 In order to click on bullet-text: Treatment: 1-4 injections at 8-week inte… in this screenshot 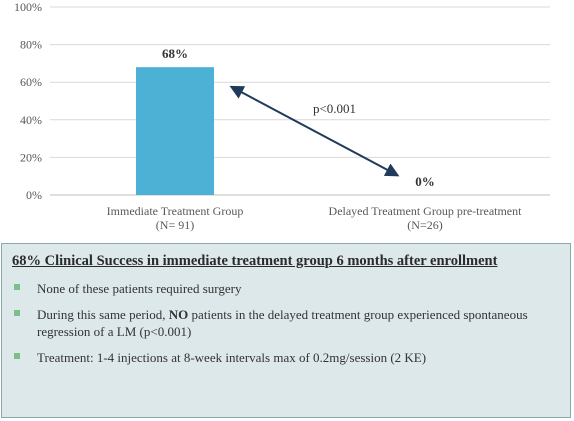, I will do `click(232, 357)`.